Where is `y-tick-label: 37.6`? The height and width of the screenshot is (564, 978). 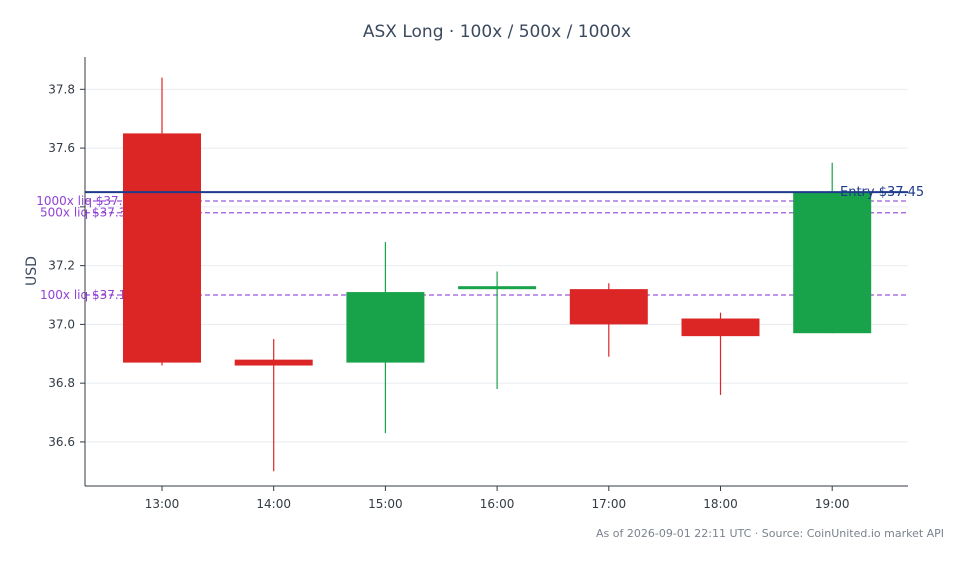 y-tick-label: 37.6 is located at coordinates (61, 148).